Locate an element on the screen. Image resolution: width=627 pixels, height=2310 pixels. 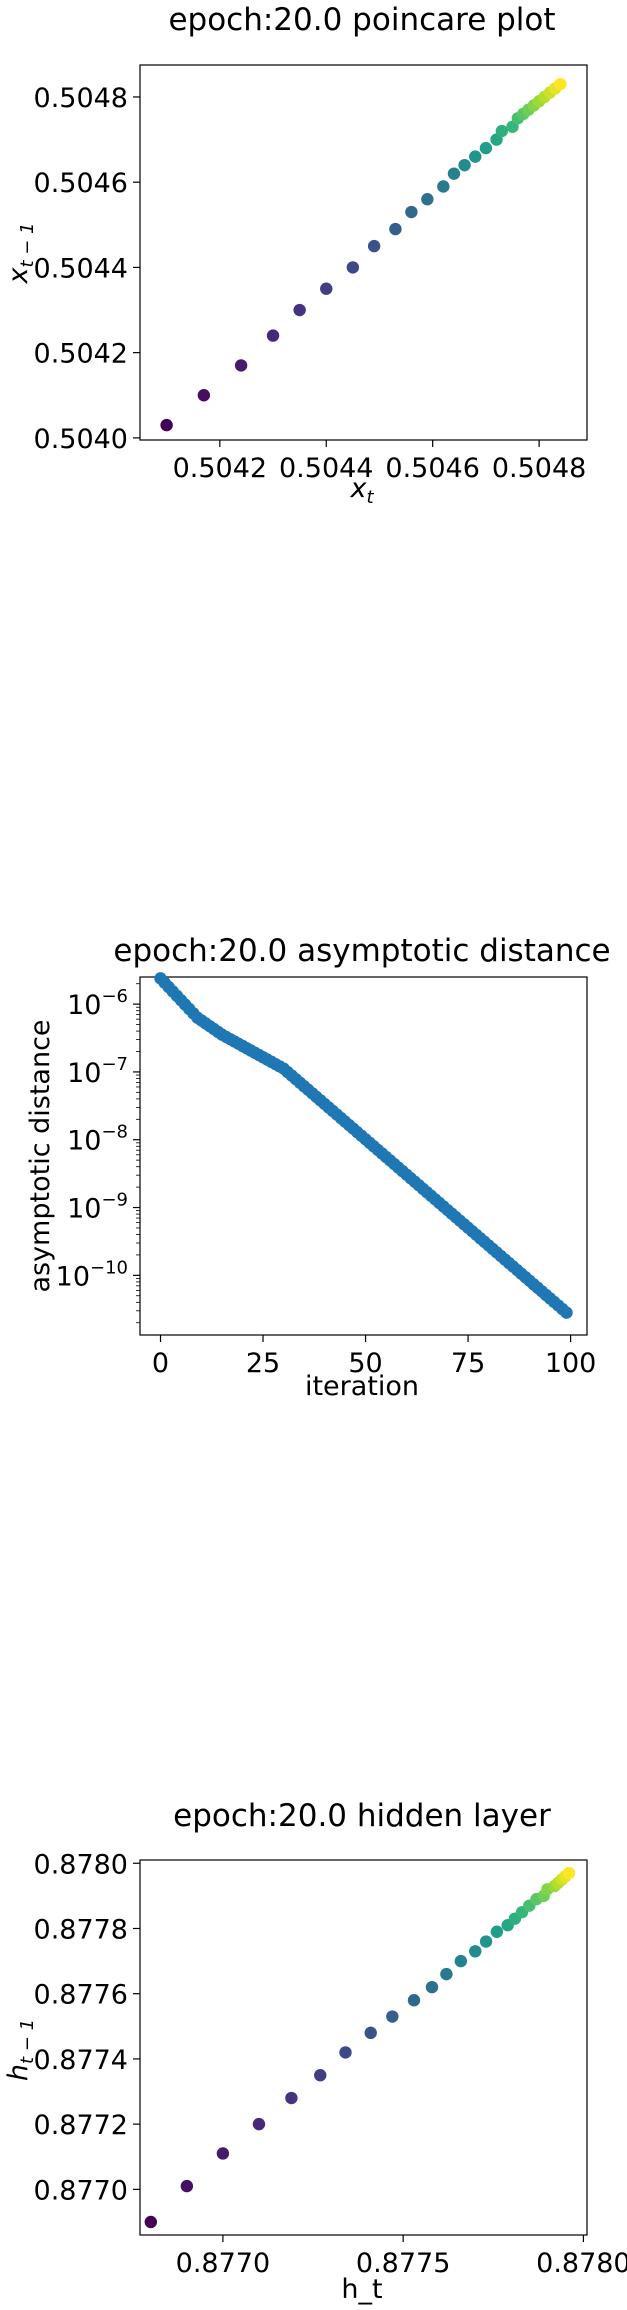
x-tick-label: 75 is located at coordinates (468, 1363).